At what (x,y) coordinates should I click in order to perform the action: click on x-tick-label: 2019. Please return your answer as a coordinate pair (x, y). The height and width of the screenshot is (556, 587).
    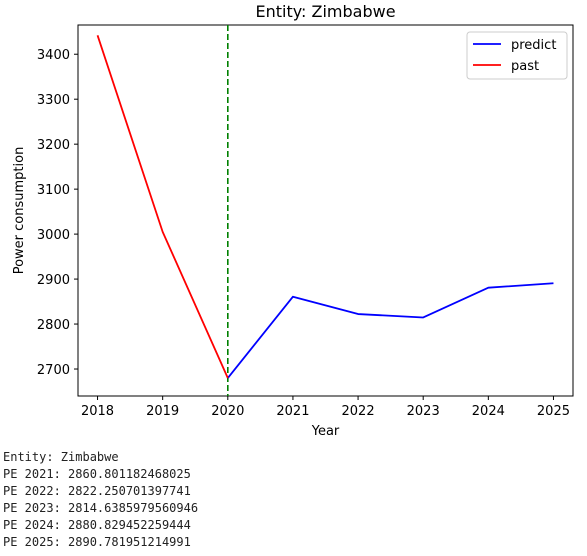
    Looking at the image, I should click on (162, 411).